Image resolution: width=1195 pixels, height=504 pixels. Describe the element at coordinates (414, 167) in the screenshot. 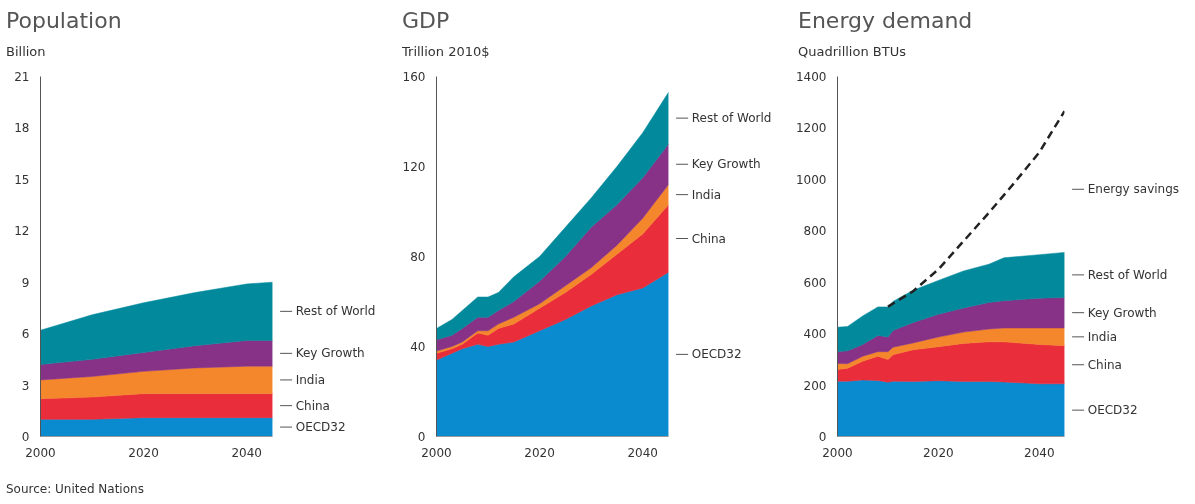

I see `y-tick-label: 120` at that location.